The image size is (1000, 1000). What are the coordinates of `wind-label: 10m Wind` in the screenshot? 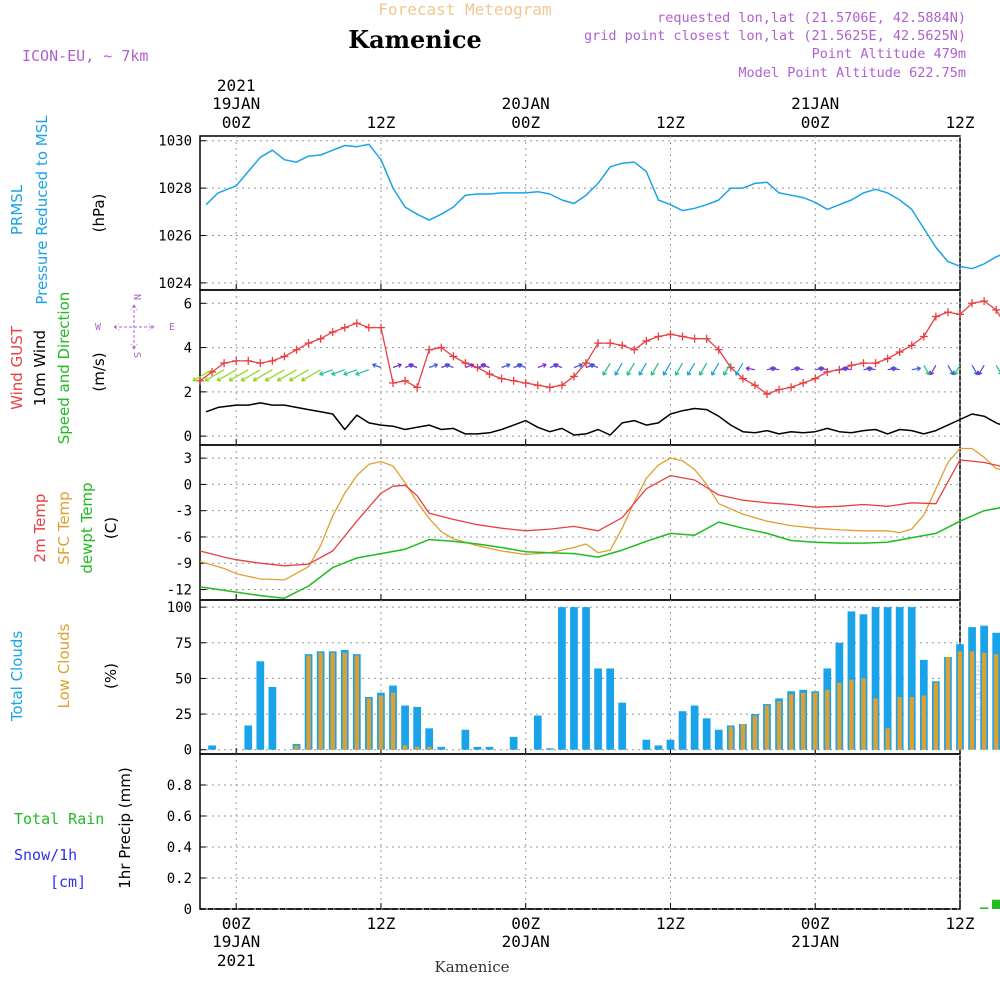 It's located at (40, 368).